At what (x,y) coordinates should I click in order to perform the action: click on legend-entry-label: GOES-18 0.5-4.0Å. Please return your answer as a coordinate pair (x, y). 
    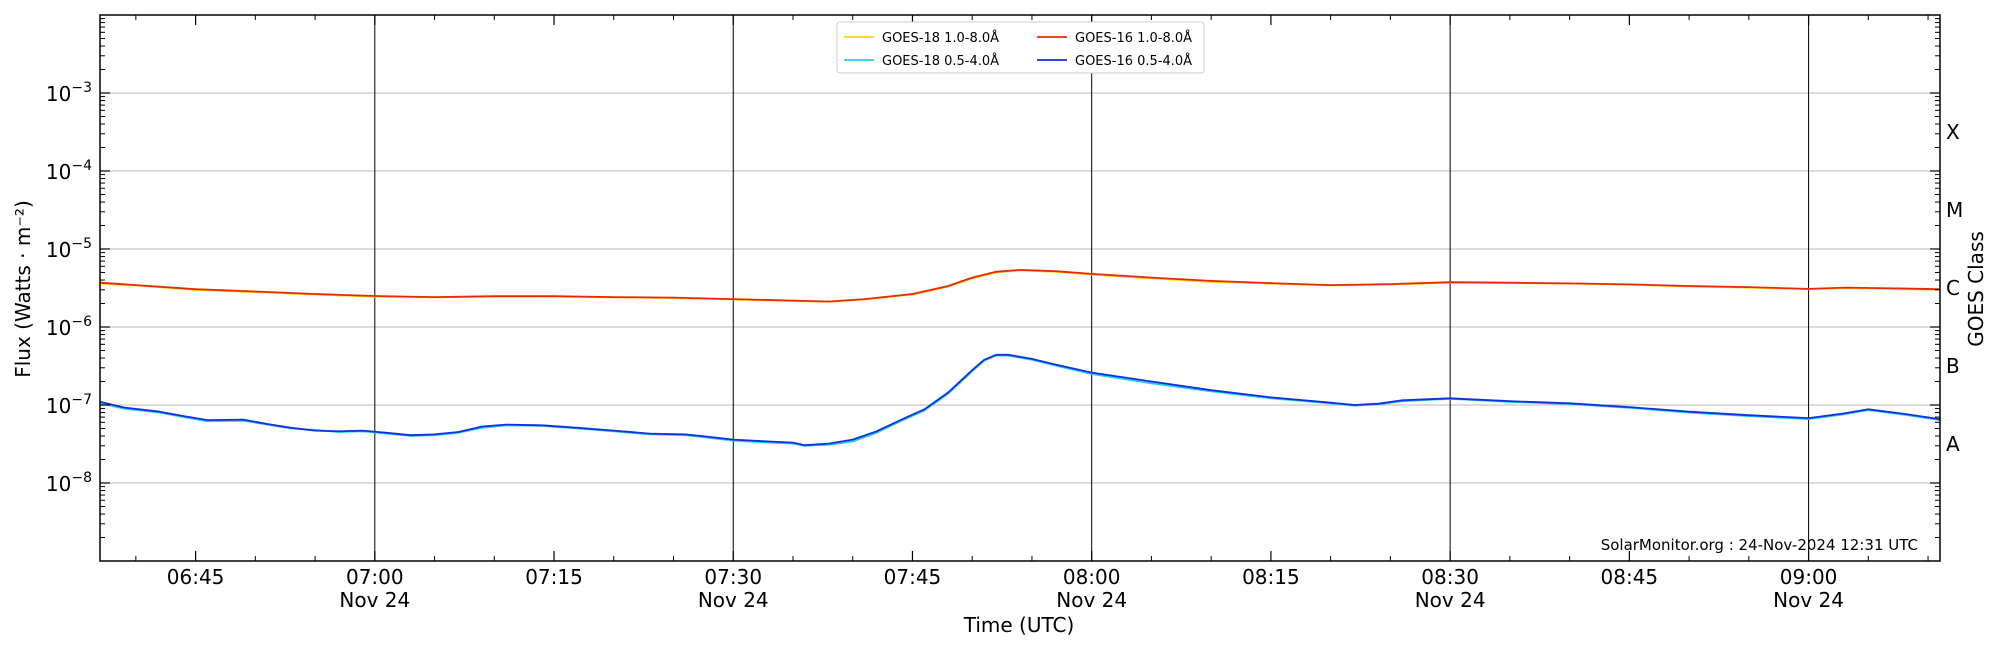
    Looking at the image, I should click on (940, 61).